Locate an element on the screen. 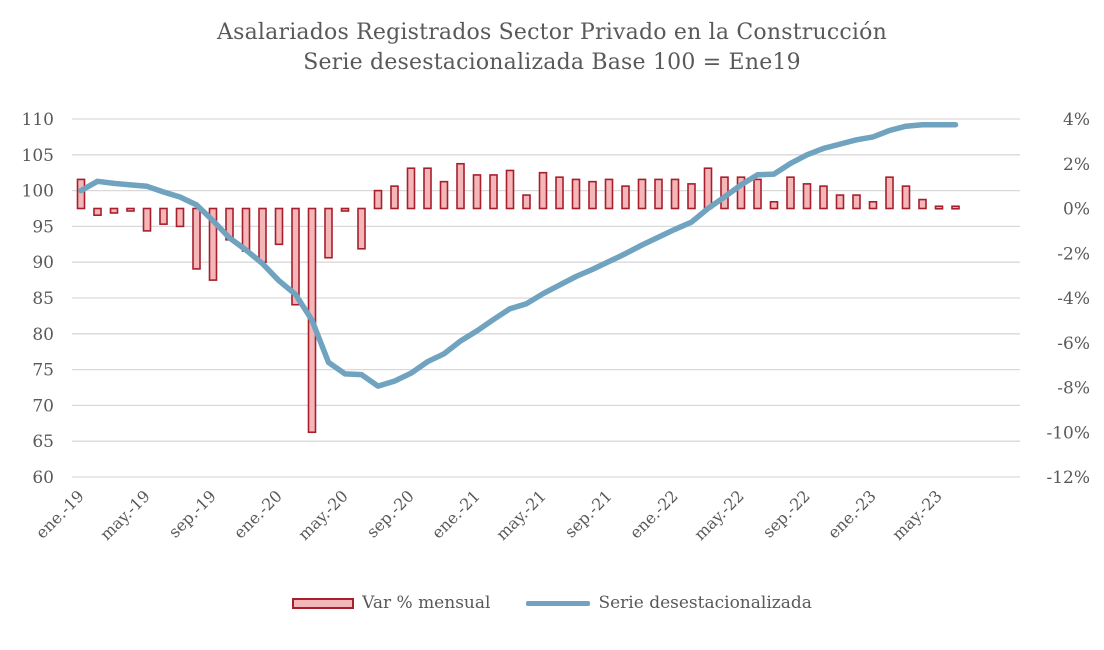 Image resolution: width=1104 pixels, height=650 pixels. x-tick-label: may.-23 is located at coordinates (917, 515).